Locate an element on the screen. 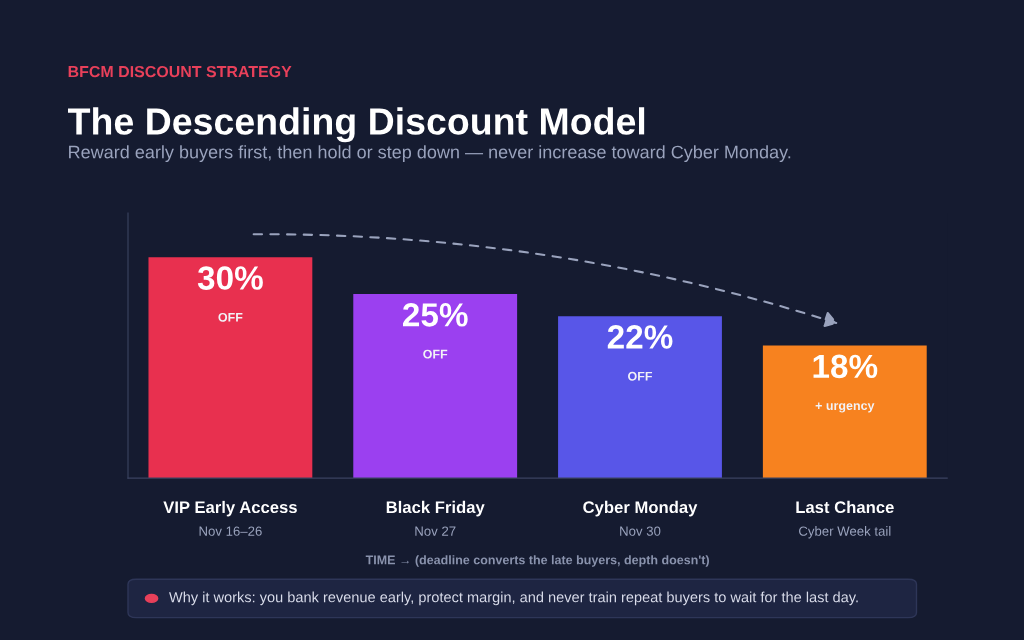 This screenshot has height=640, width=1024. data-label: 22% is located at coordinates (640, 337).